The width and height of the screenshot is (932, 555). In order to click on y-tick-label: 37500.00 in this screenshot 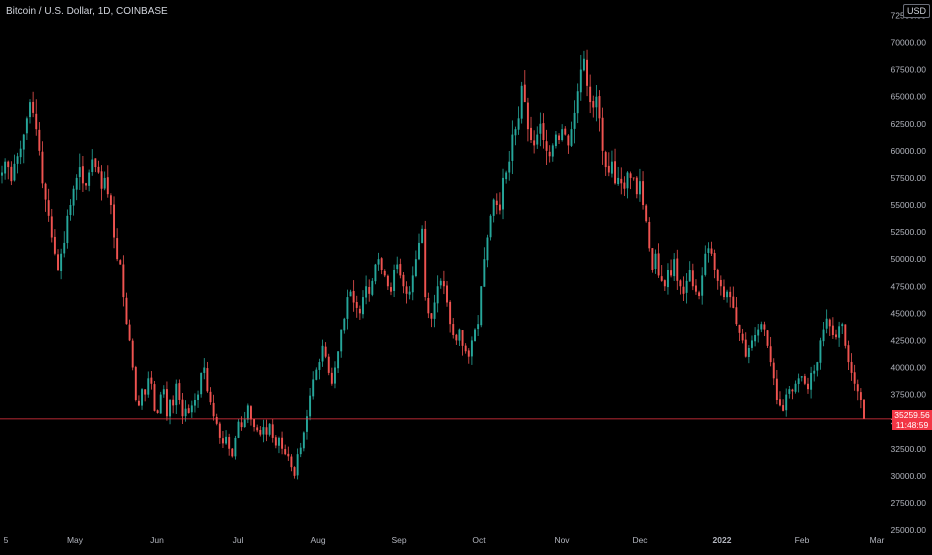, I will do `click(909, 395)`.